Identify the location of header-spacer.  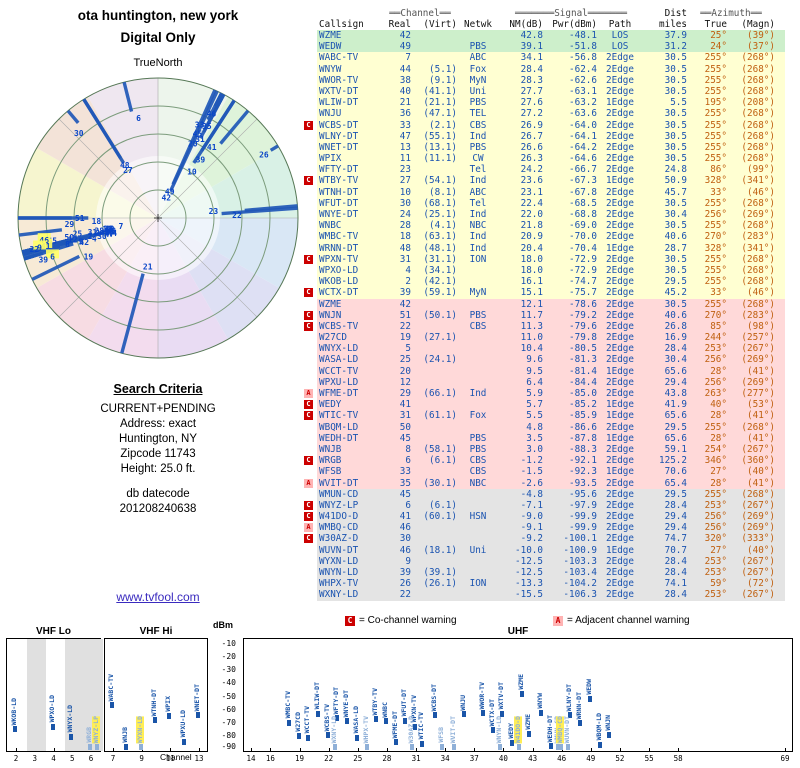
(478, 13).